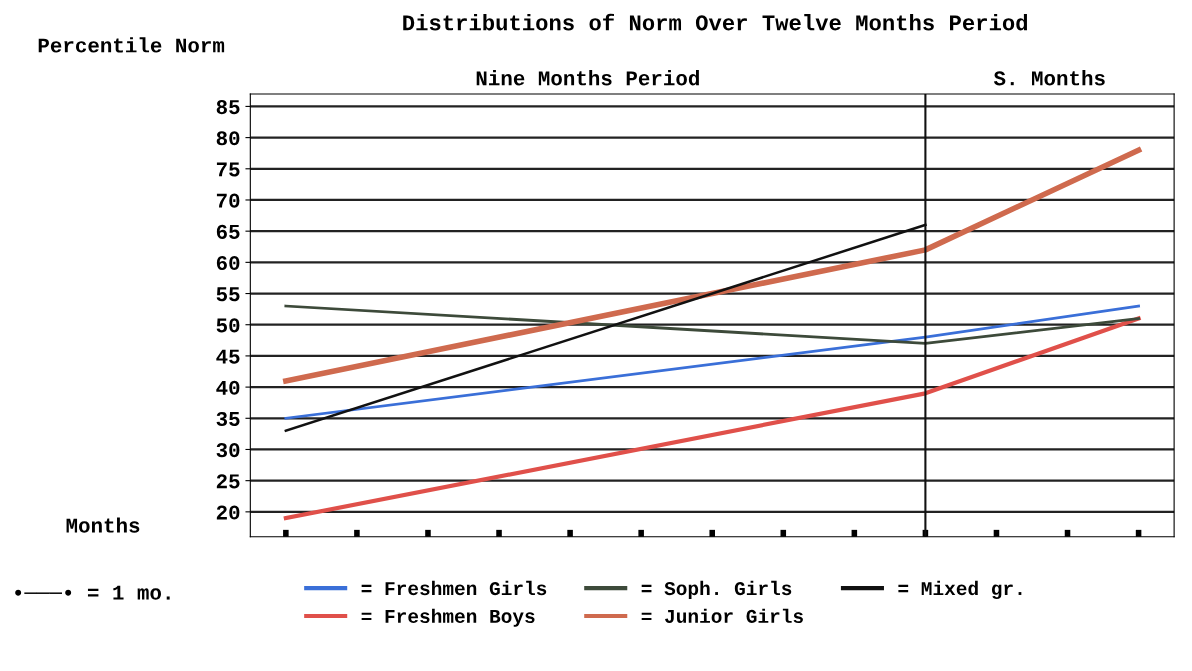 The height and width of the screenshot is (671, 1192). Describe the element at coordinates (228, 481) in the screenshot. I see `y-tick-label: 25` at that location.